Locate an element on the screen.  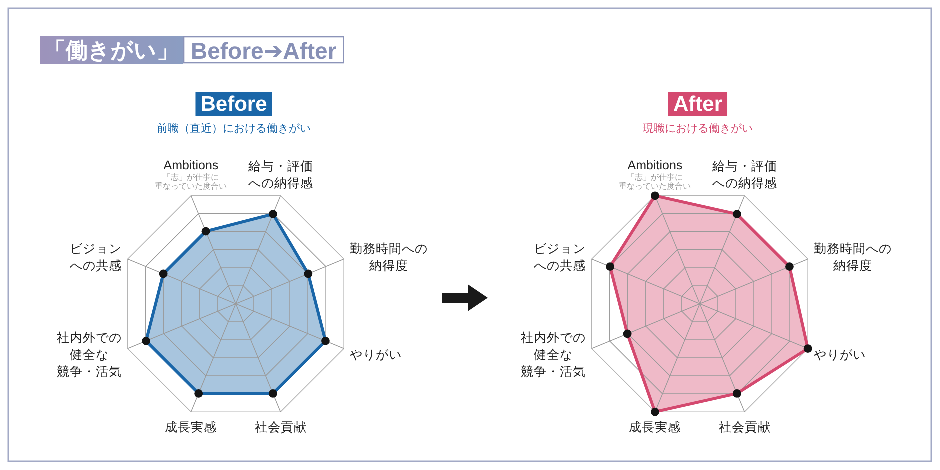
subtitle: Before➔After is located at coordinates (264, 51).